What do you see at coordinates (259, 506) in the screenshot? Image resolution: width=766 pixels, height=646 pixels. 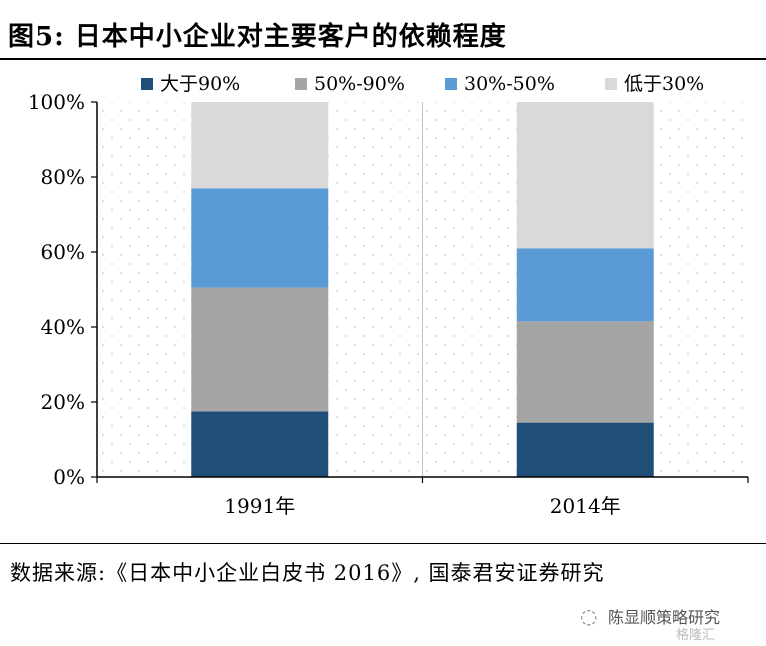 I see `x-tick-label: 1991年` at bounding box center [259, 506].